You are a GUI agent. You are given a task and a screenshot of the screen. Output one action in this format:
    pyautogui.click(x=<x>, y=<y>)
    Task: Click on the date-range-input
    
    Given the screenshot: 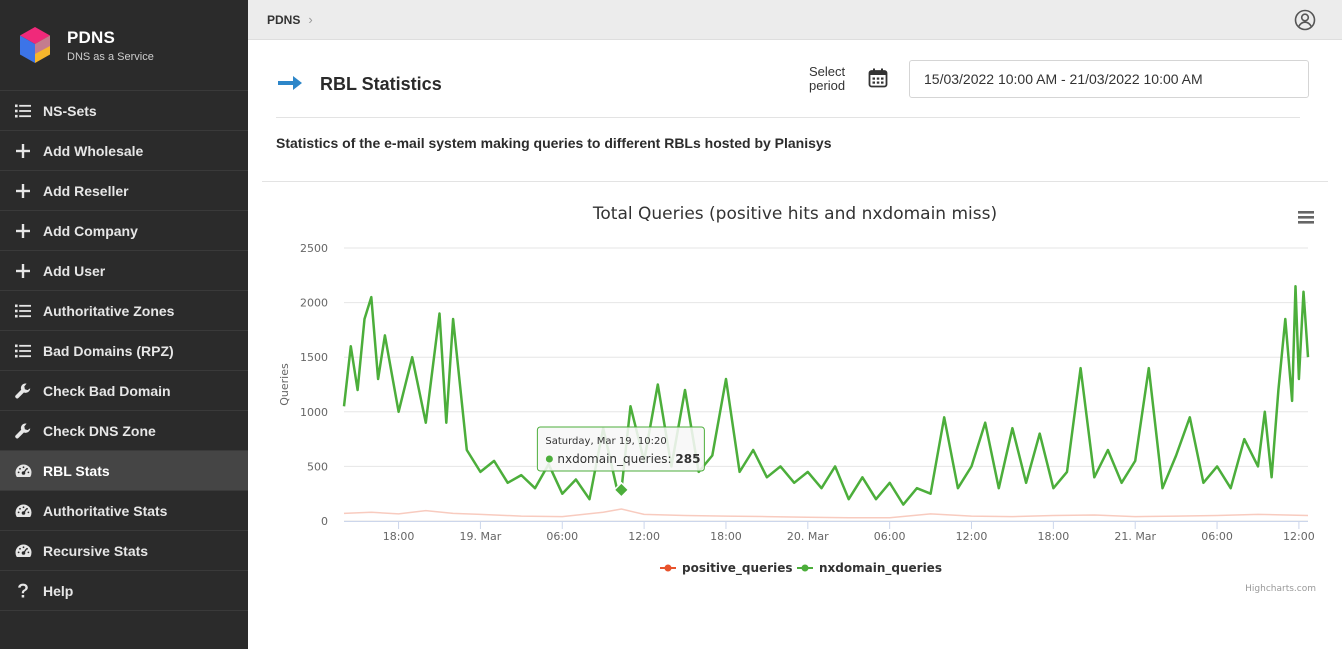 What is the action you would take?
    pyautogui.click(x=1109, y=79)
    